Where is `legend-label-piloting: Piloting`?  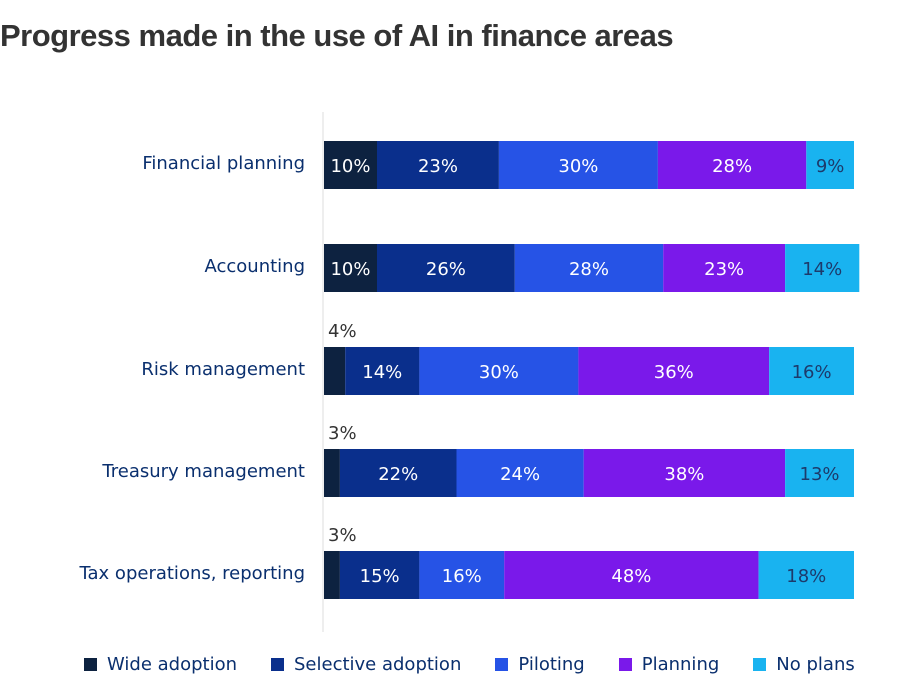 legend-label-piloting: Piloting is located at coordinates (551, 664).